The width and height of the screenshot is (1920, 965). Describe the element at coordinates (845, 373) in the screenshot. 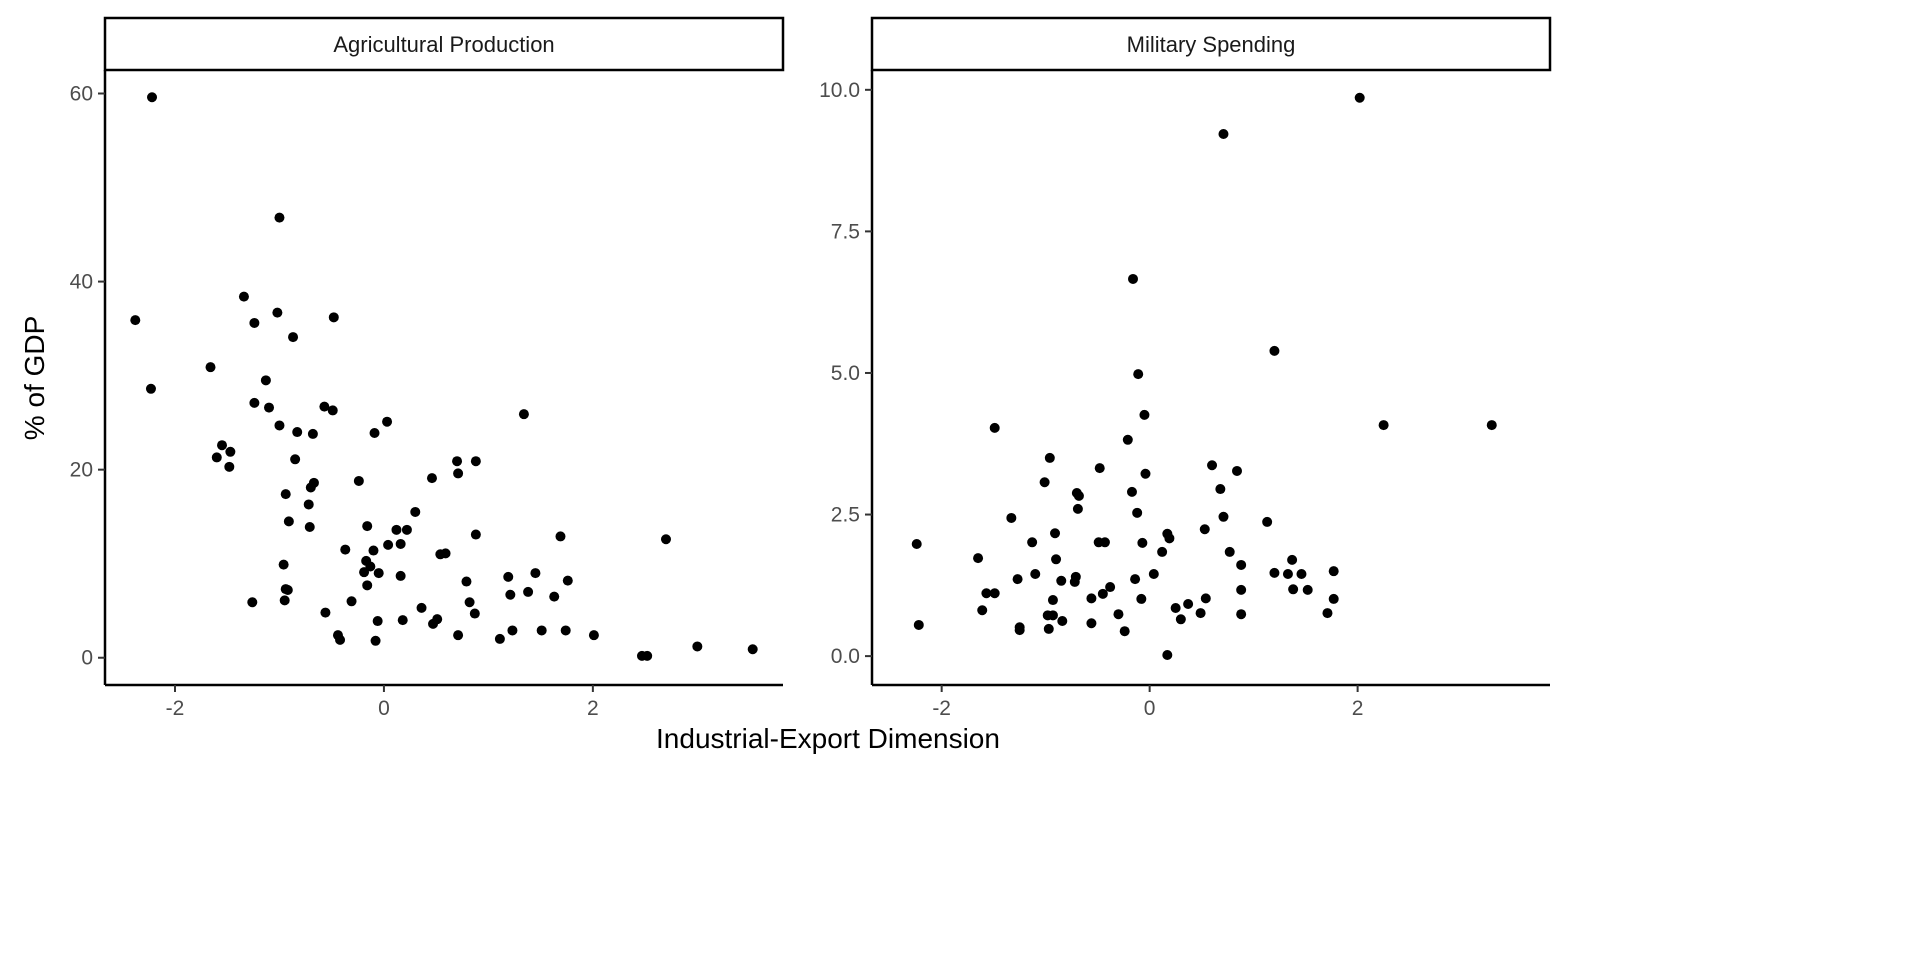

I see `y-tick-label: 5.0` at that location.